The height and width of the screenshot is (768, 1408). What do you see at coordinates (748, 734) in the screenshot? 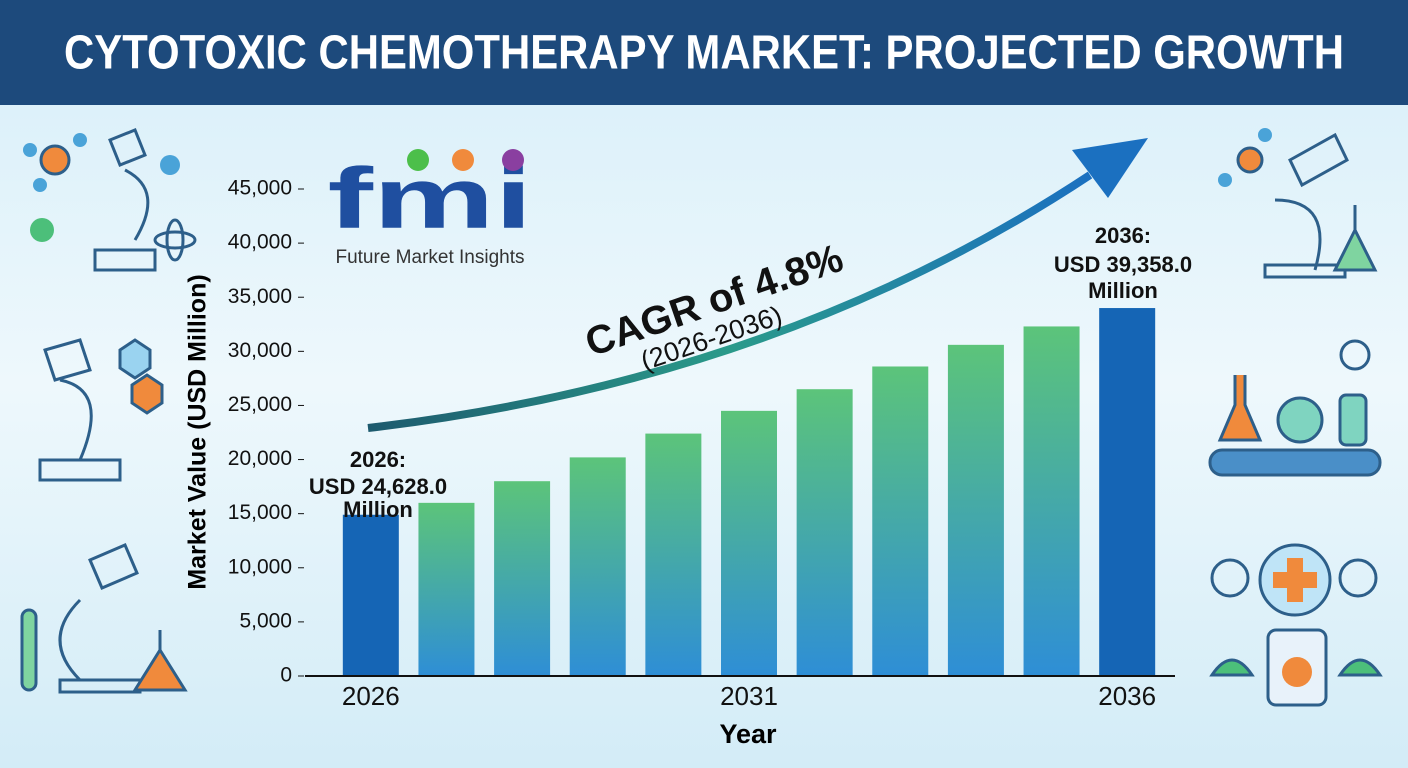
I see `x-axis-title: Year` at bounding box center [748, 734].